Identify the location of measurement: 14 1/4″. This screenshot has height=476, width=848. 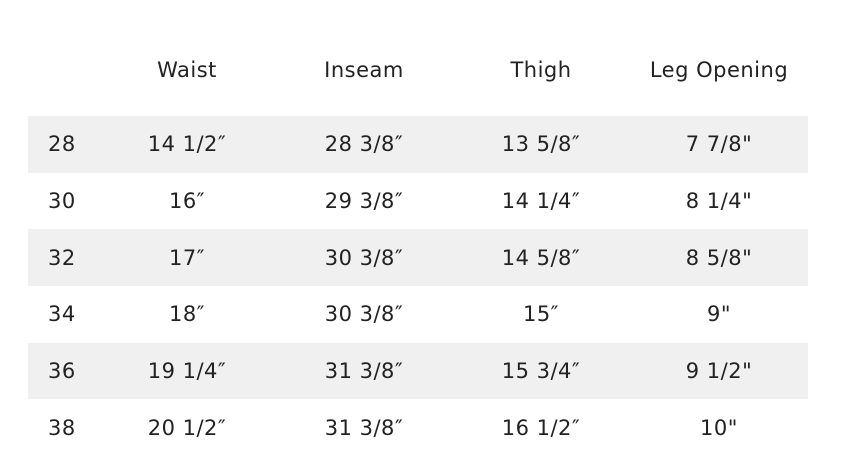
(541, 201).